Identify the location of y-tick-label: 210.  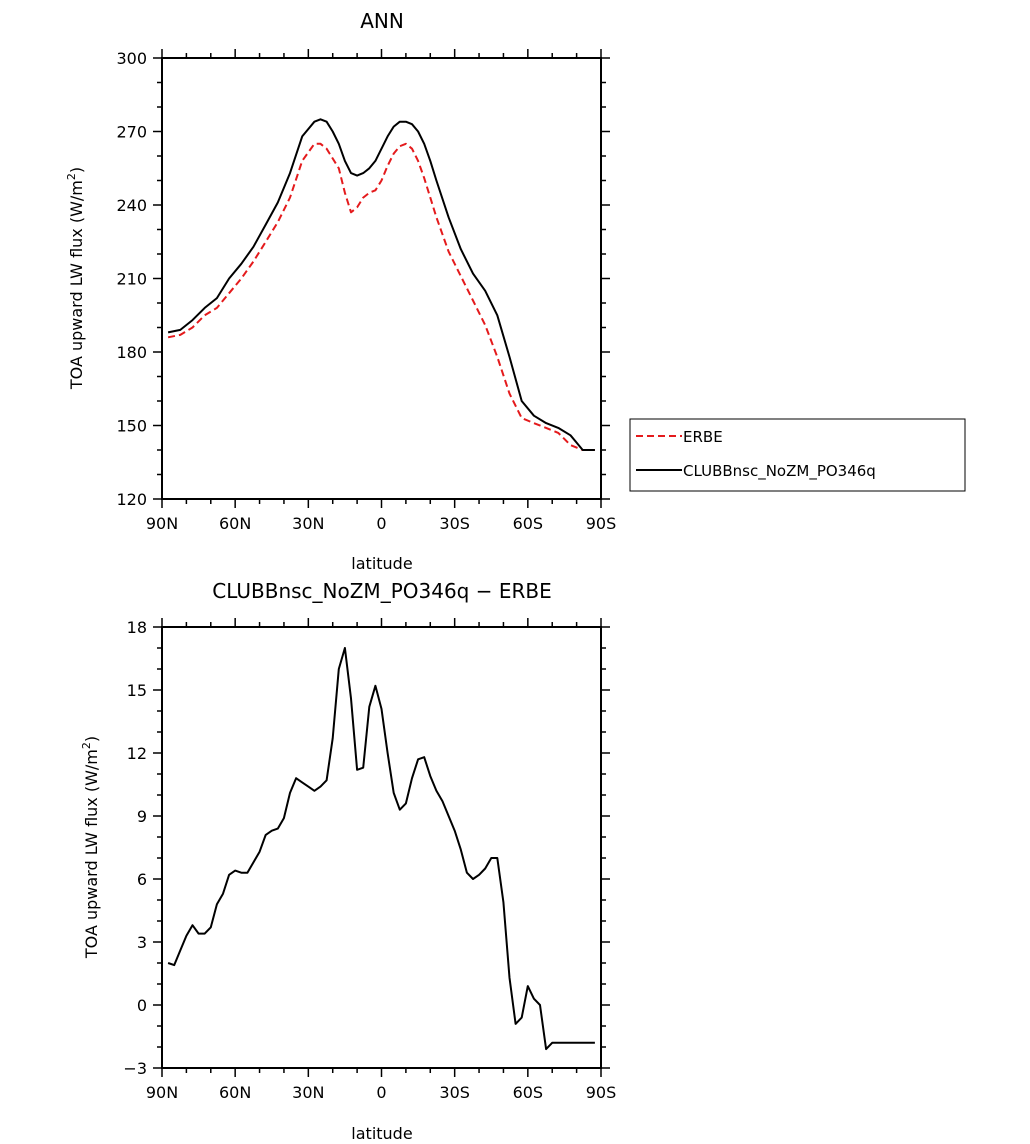
(131, 279).